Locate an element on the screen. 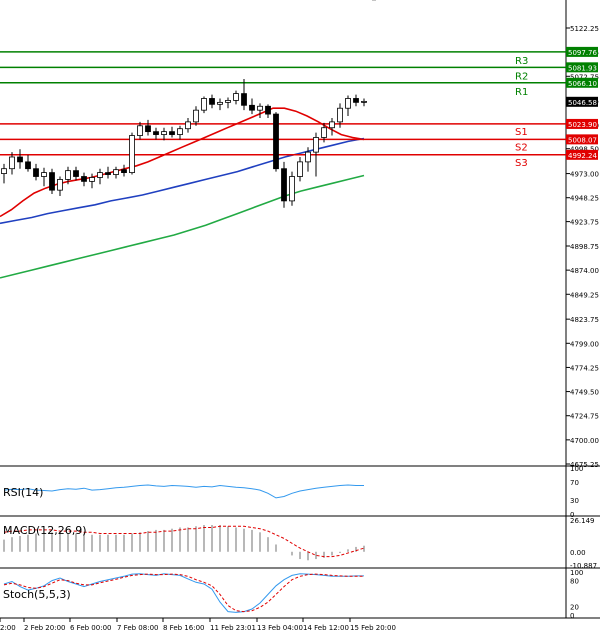 The image size is (600, 635). level-price-tag: 5008.07 is located at coordinates (582, 139).